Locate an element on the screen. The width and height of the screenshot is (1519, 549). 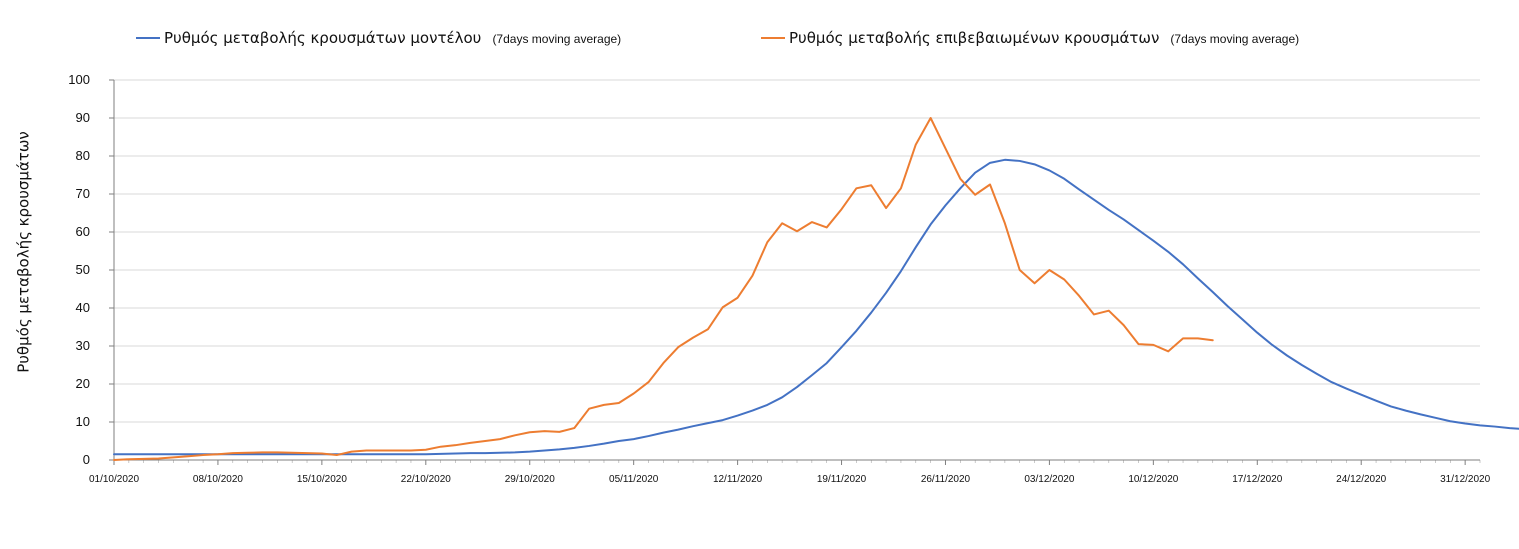
y-tick-label: 10 is located at coordinates (83, 421).